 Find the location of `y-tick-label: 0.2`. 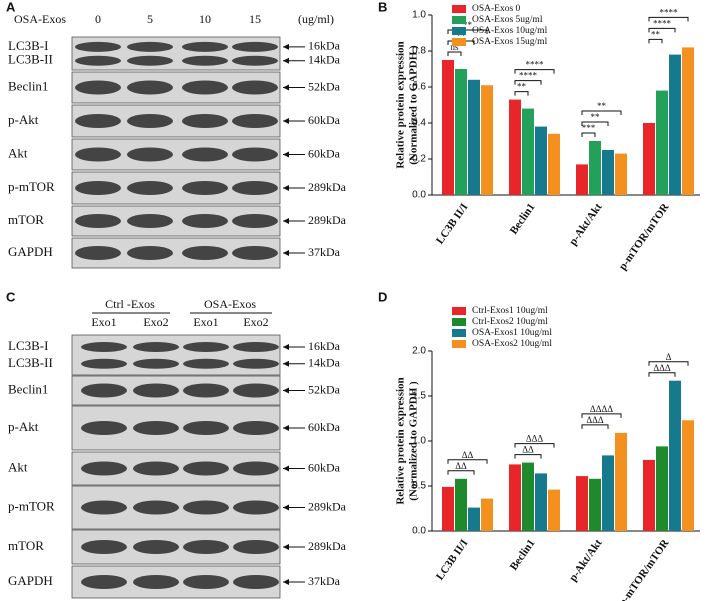

y-tick-label: 0.2 is located at coordinates (419, 159).